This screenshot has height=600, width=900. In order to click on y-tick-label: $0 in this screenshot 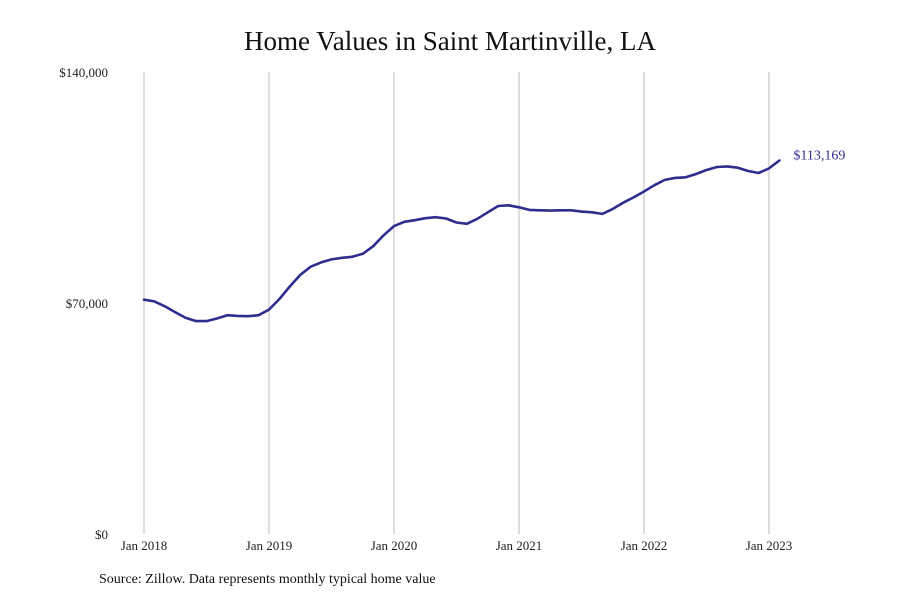, I will do `click(101, 534)`.